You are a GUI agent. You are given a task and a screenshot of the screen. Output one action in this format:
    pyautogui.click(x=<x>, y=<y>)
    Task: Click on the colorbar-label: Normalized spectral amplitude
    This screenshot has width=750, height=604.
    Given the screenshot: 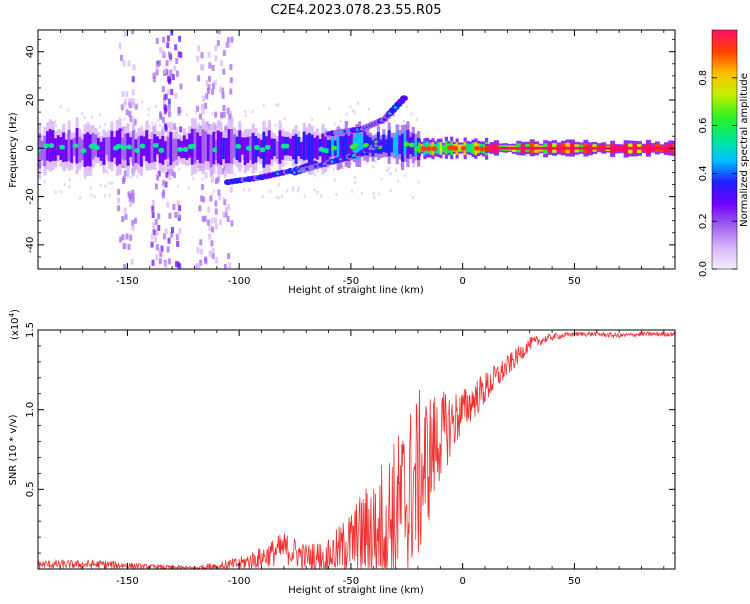 What is the action you would take?
    pyautogui.click(x=744, y=150)
    